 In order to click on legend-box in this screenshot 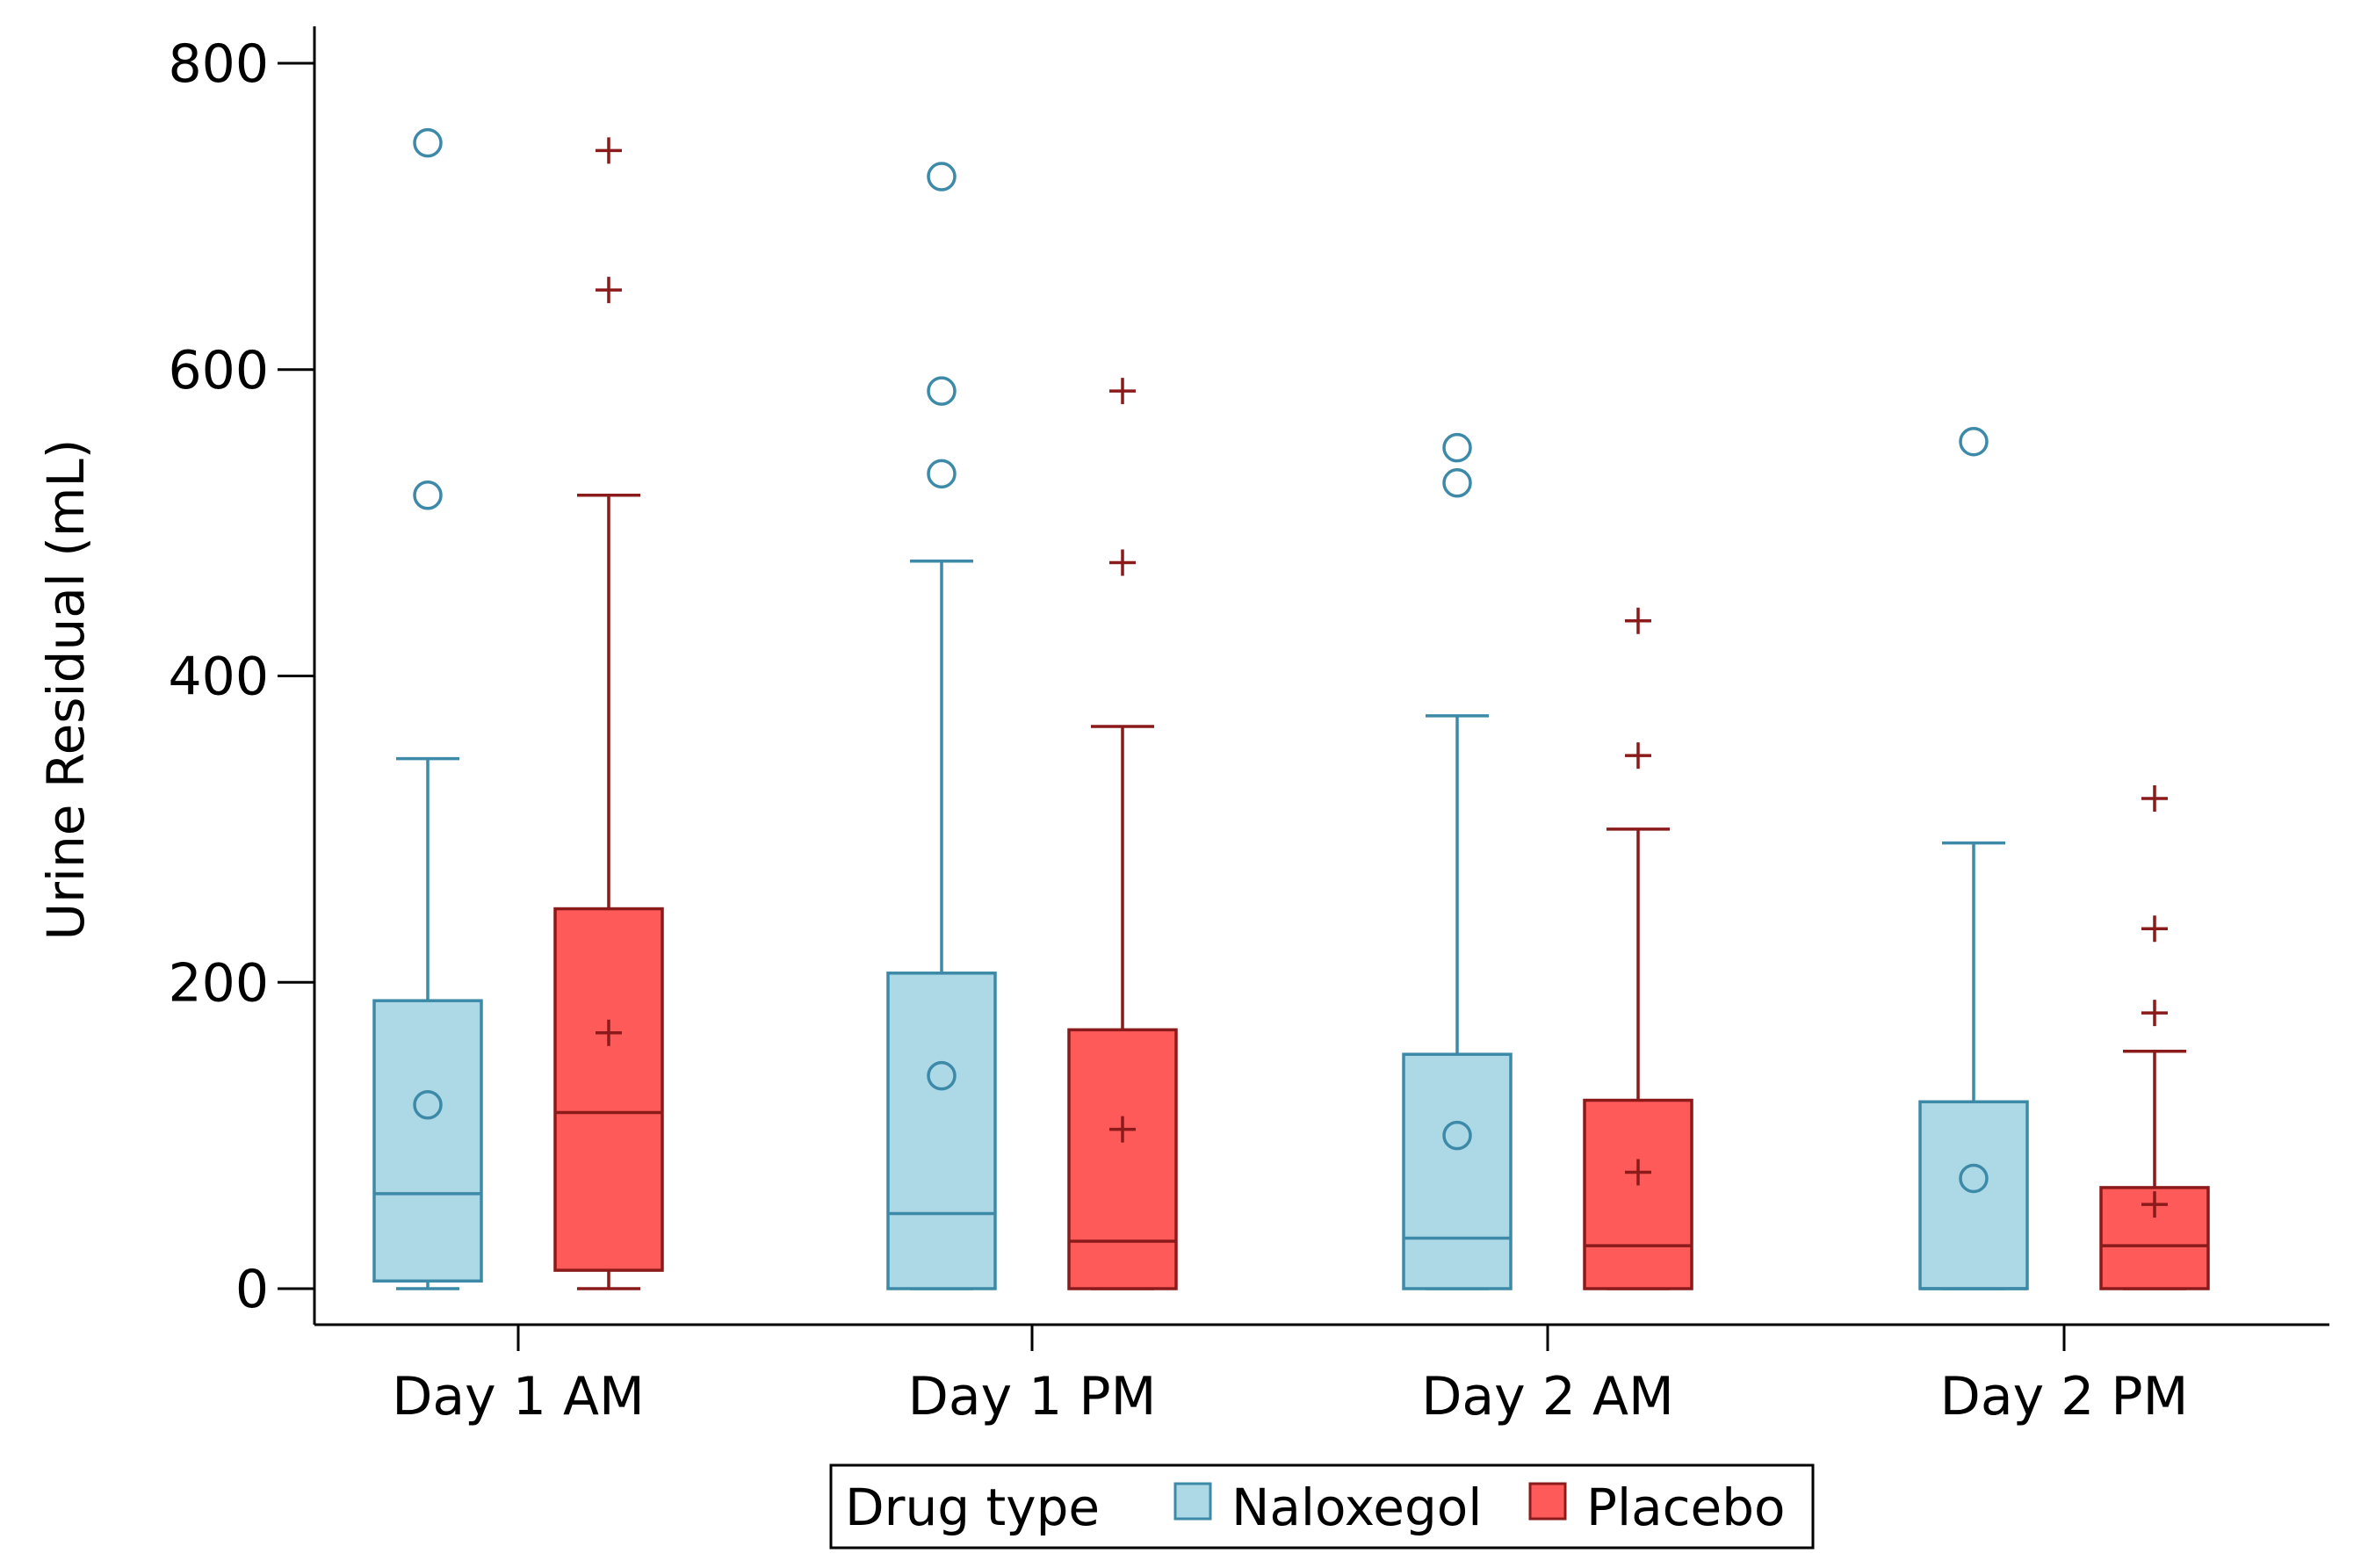, I will do `click(1322, 1507)`.